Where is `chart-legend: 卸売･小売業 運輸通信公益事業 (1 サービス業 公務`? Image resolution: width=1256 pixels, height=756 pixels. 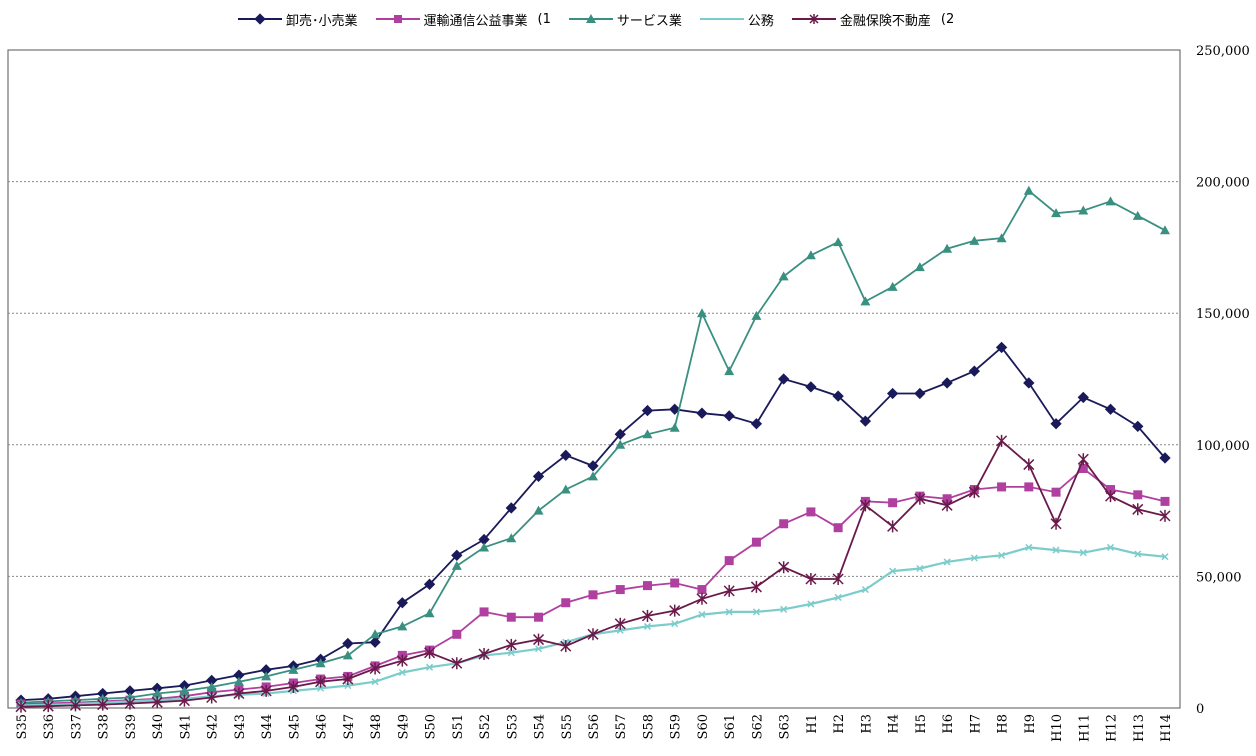 chart-legend: 卸売･小売業 運輸通信公益事業 (1 サービス業 公務 is located at coordinates (605, 19).